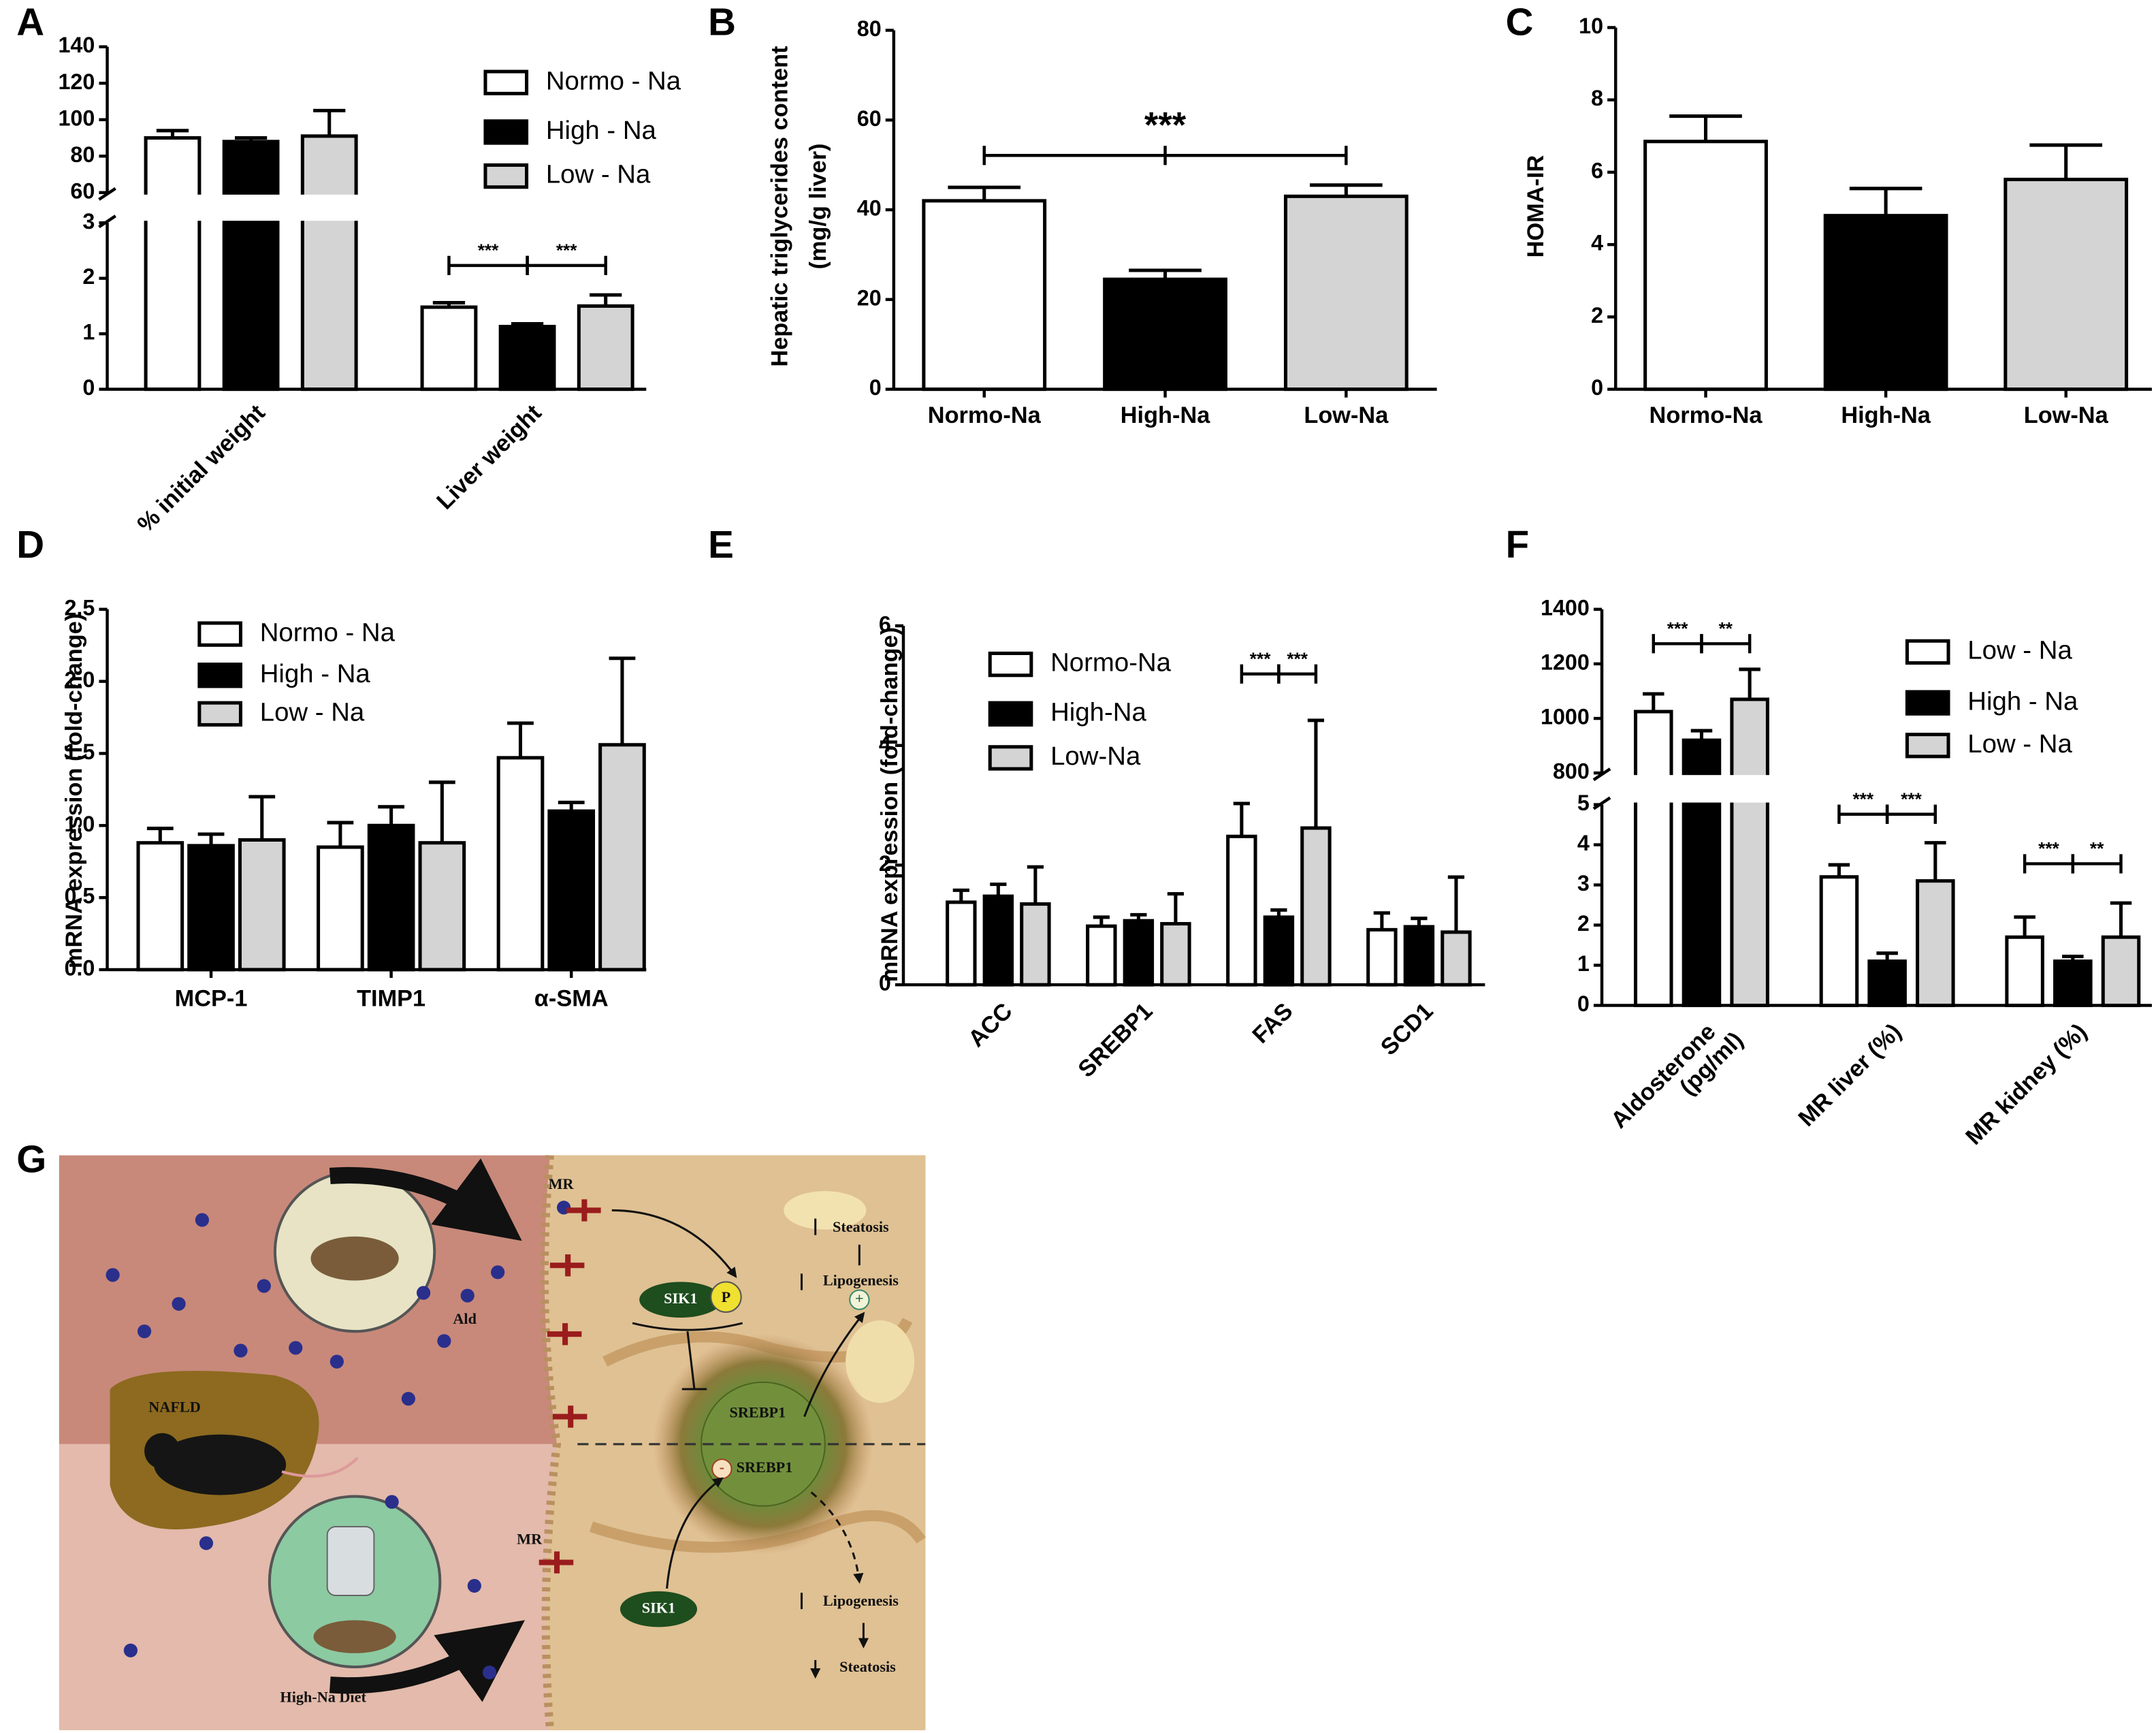  Describe the element at coordinates (722, 22) in the screenshot. I see `panel-label: B` at that location.